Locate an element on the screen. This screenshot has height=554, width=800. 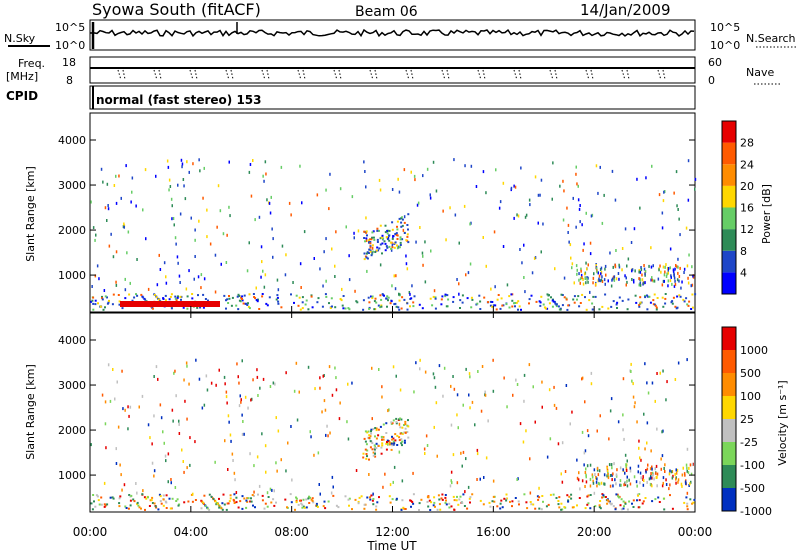
freq-tick-bottom: 8 is located at coordinates (69, 80).